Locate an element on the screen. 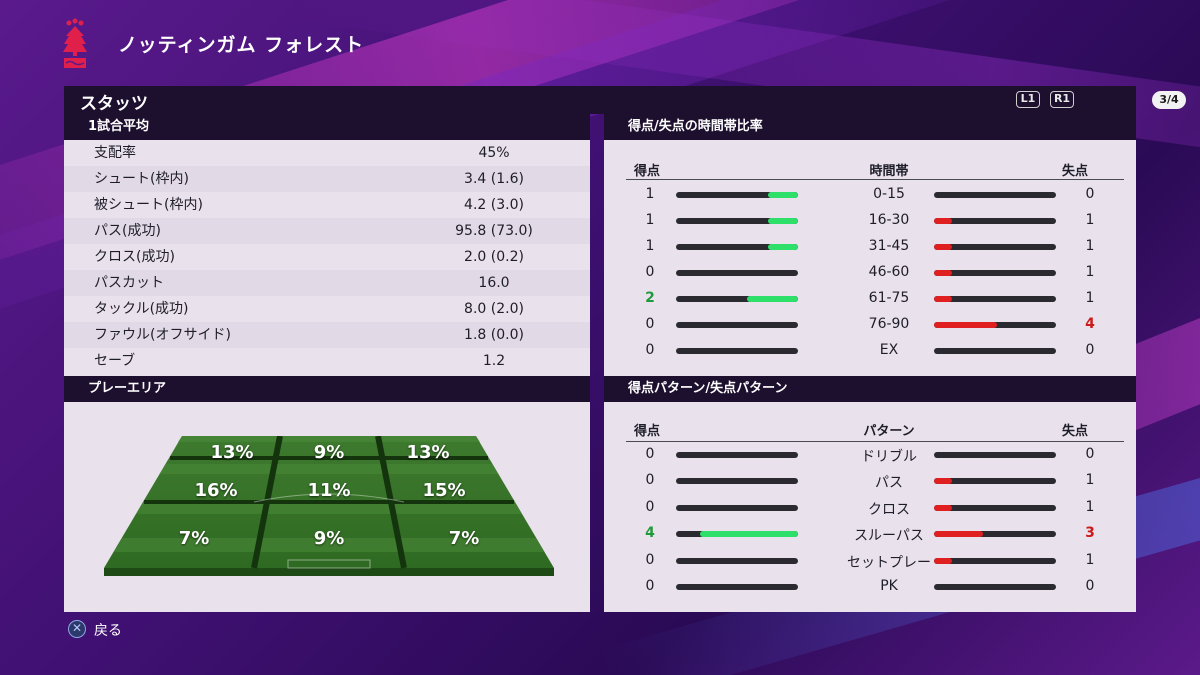 The image size is (1200, 675). time-split-row: 0 46-60 1 is located at coordinates (870, 273).